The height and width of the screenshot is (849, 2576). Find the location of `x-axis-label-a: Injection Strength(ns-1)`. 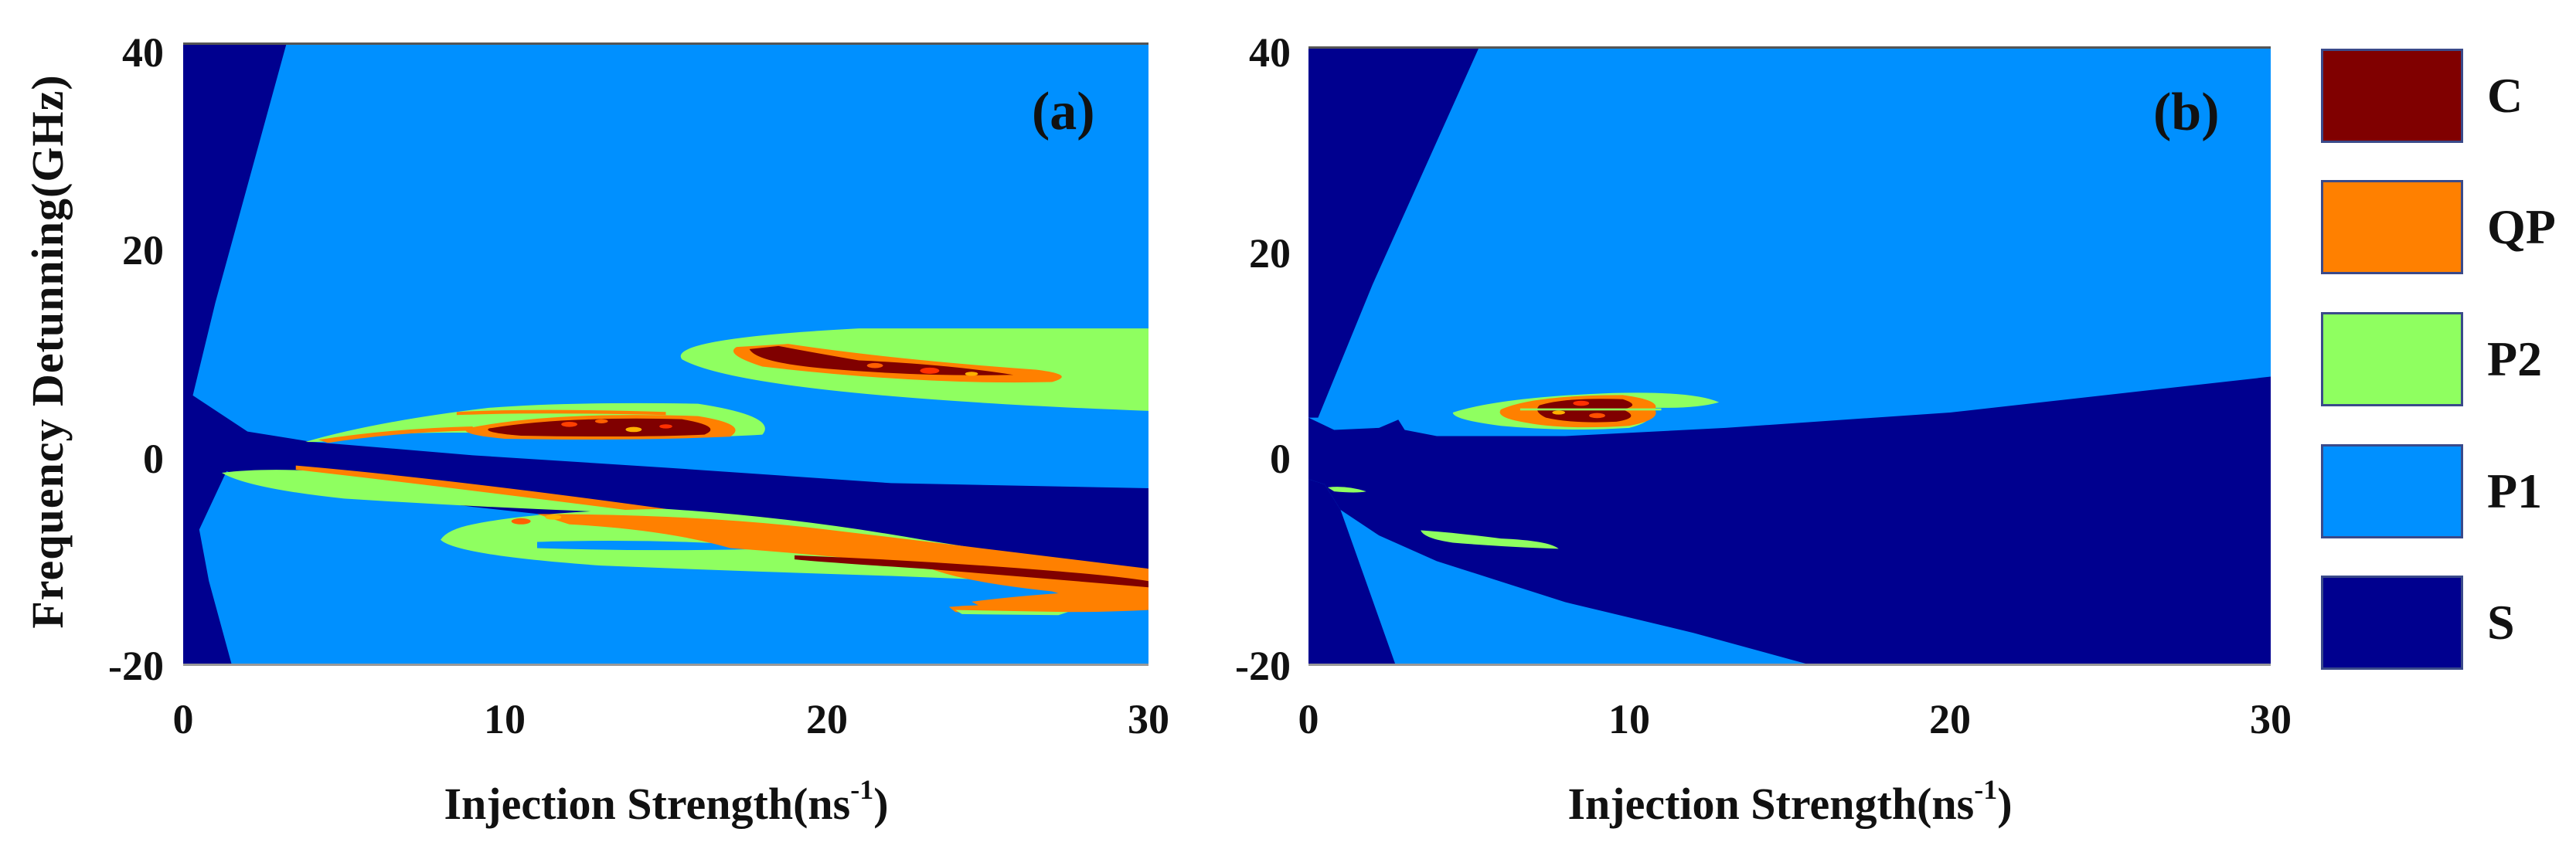

x-axis-label-a: Injection Strength(ns-1) is located at coordinates (666, 803).